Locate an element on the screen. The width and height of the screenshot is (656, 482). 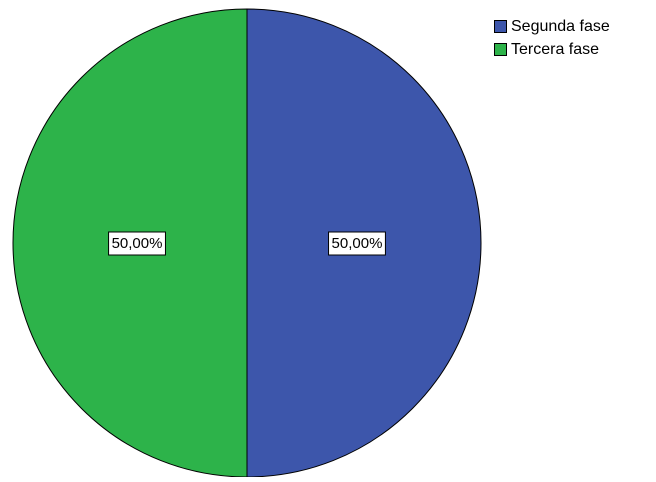
legend: Segunda fase Tercera fase is located at coordinates (552, 38).